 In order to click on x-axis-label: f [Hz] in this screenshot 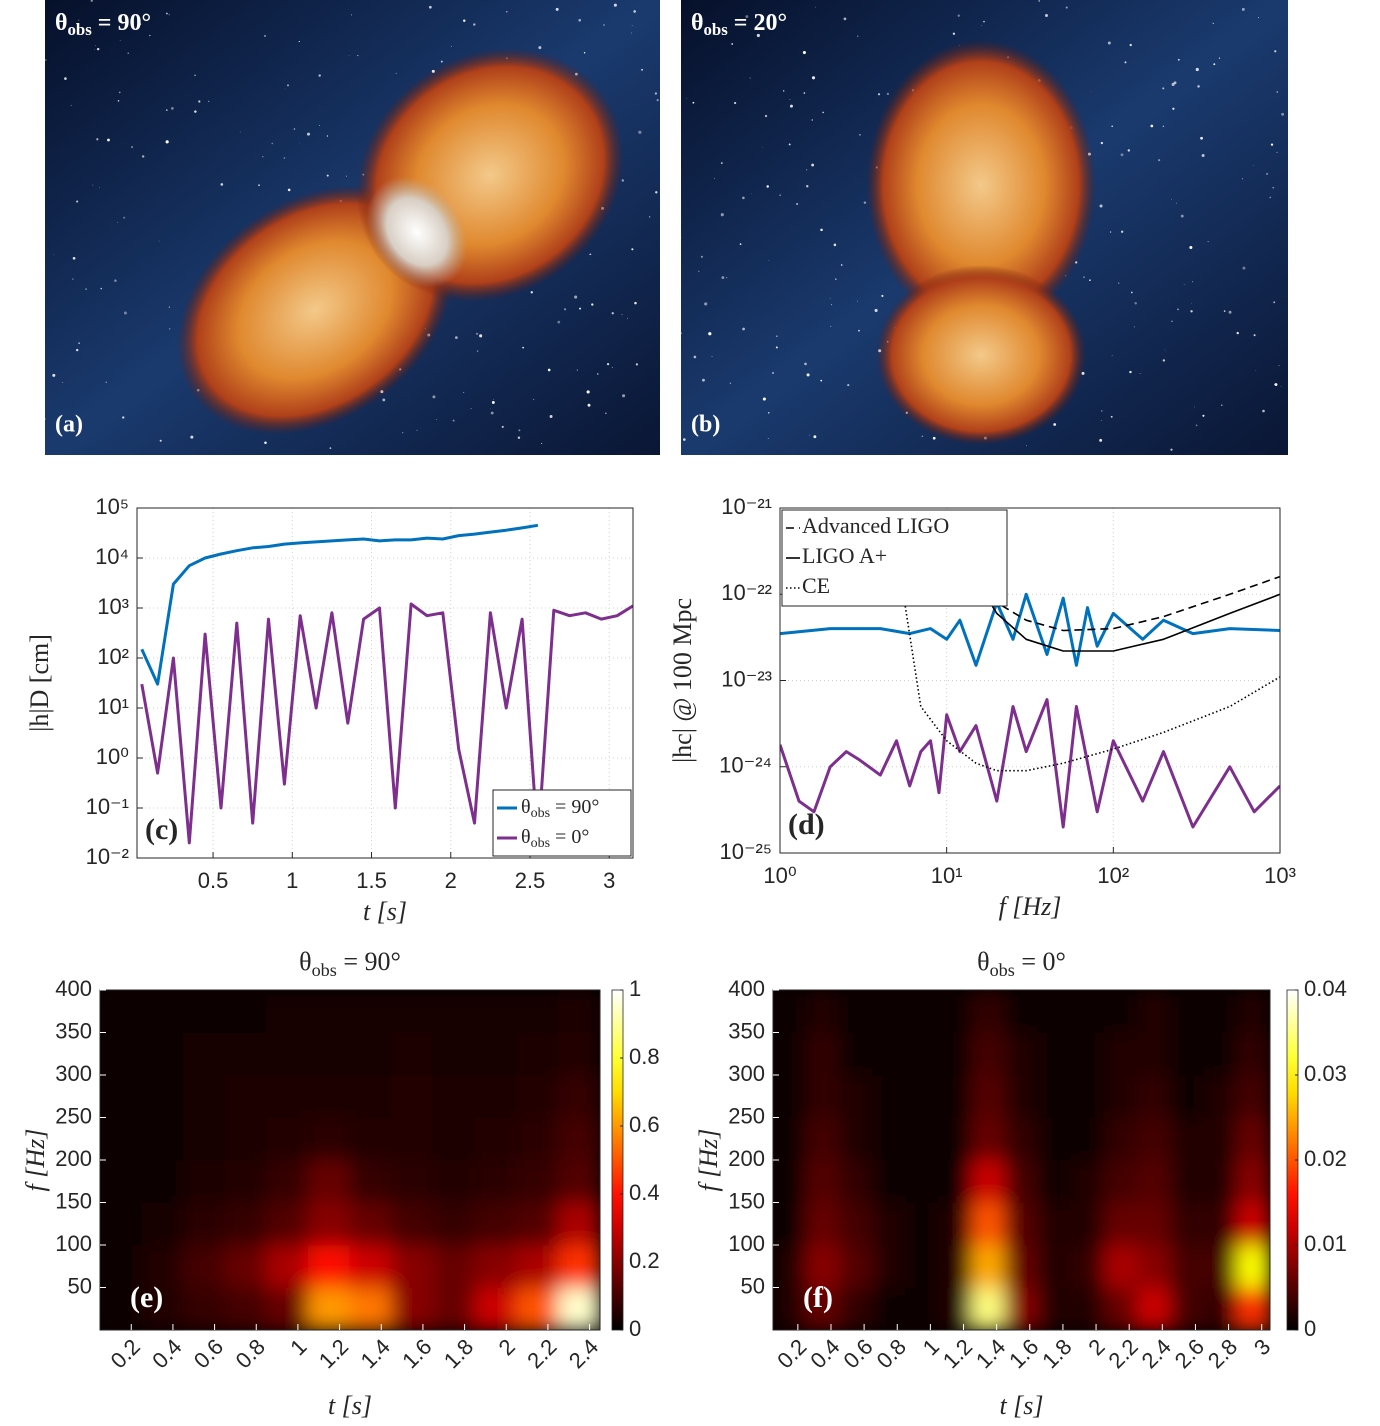, I will do `click(1030, 906)`.